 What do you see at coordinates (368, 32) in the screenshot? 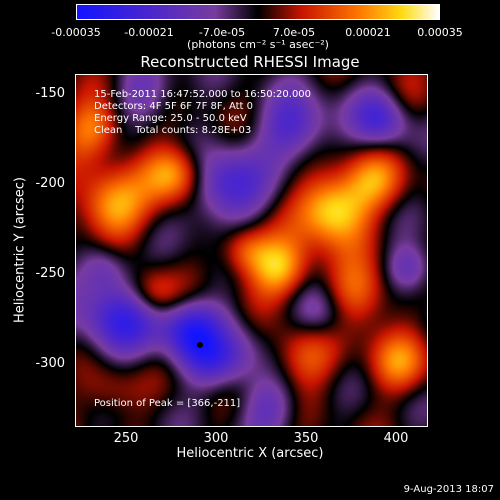
I see `colorbar-tick: 0.00021` at bounding box center [368, 32].